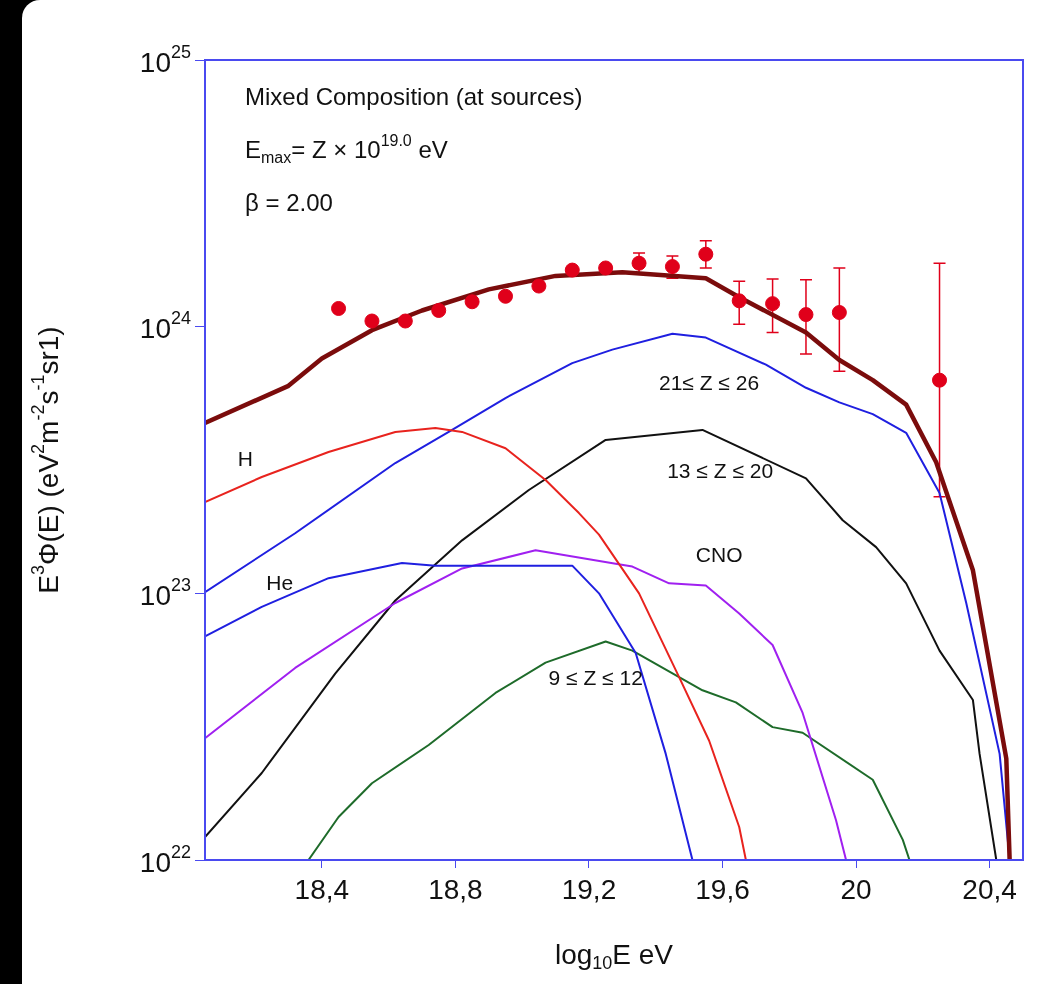 The height and width of the screenshot is (984, 1044). I want to click on x-tick-label: 18,8, so click(455, 889).